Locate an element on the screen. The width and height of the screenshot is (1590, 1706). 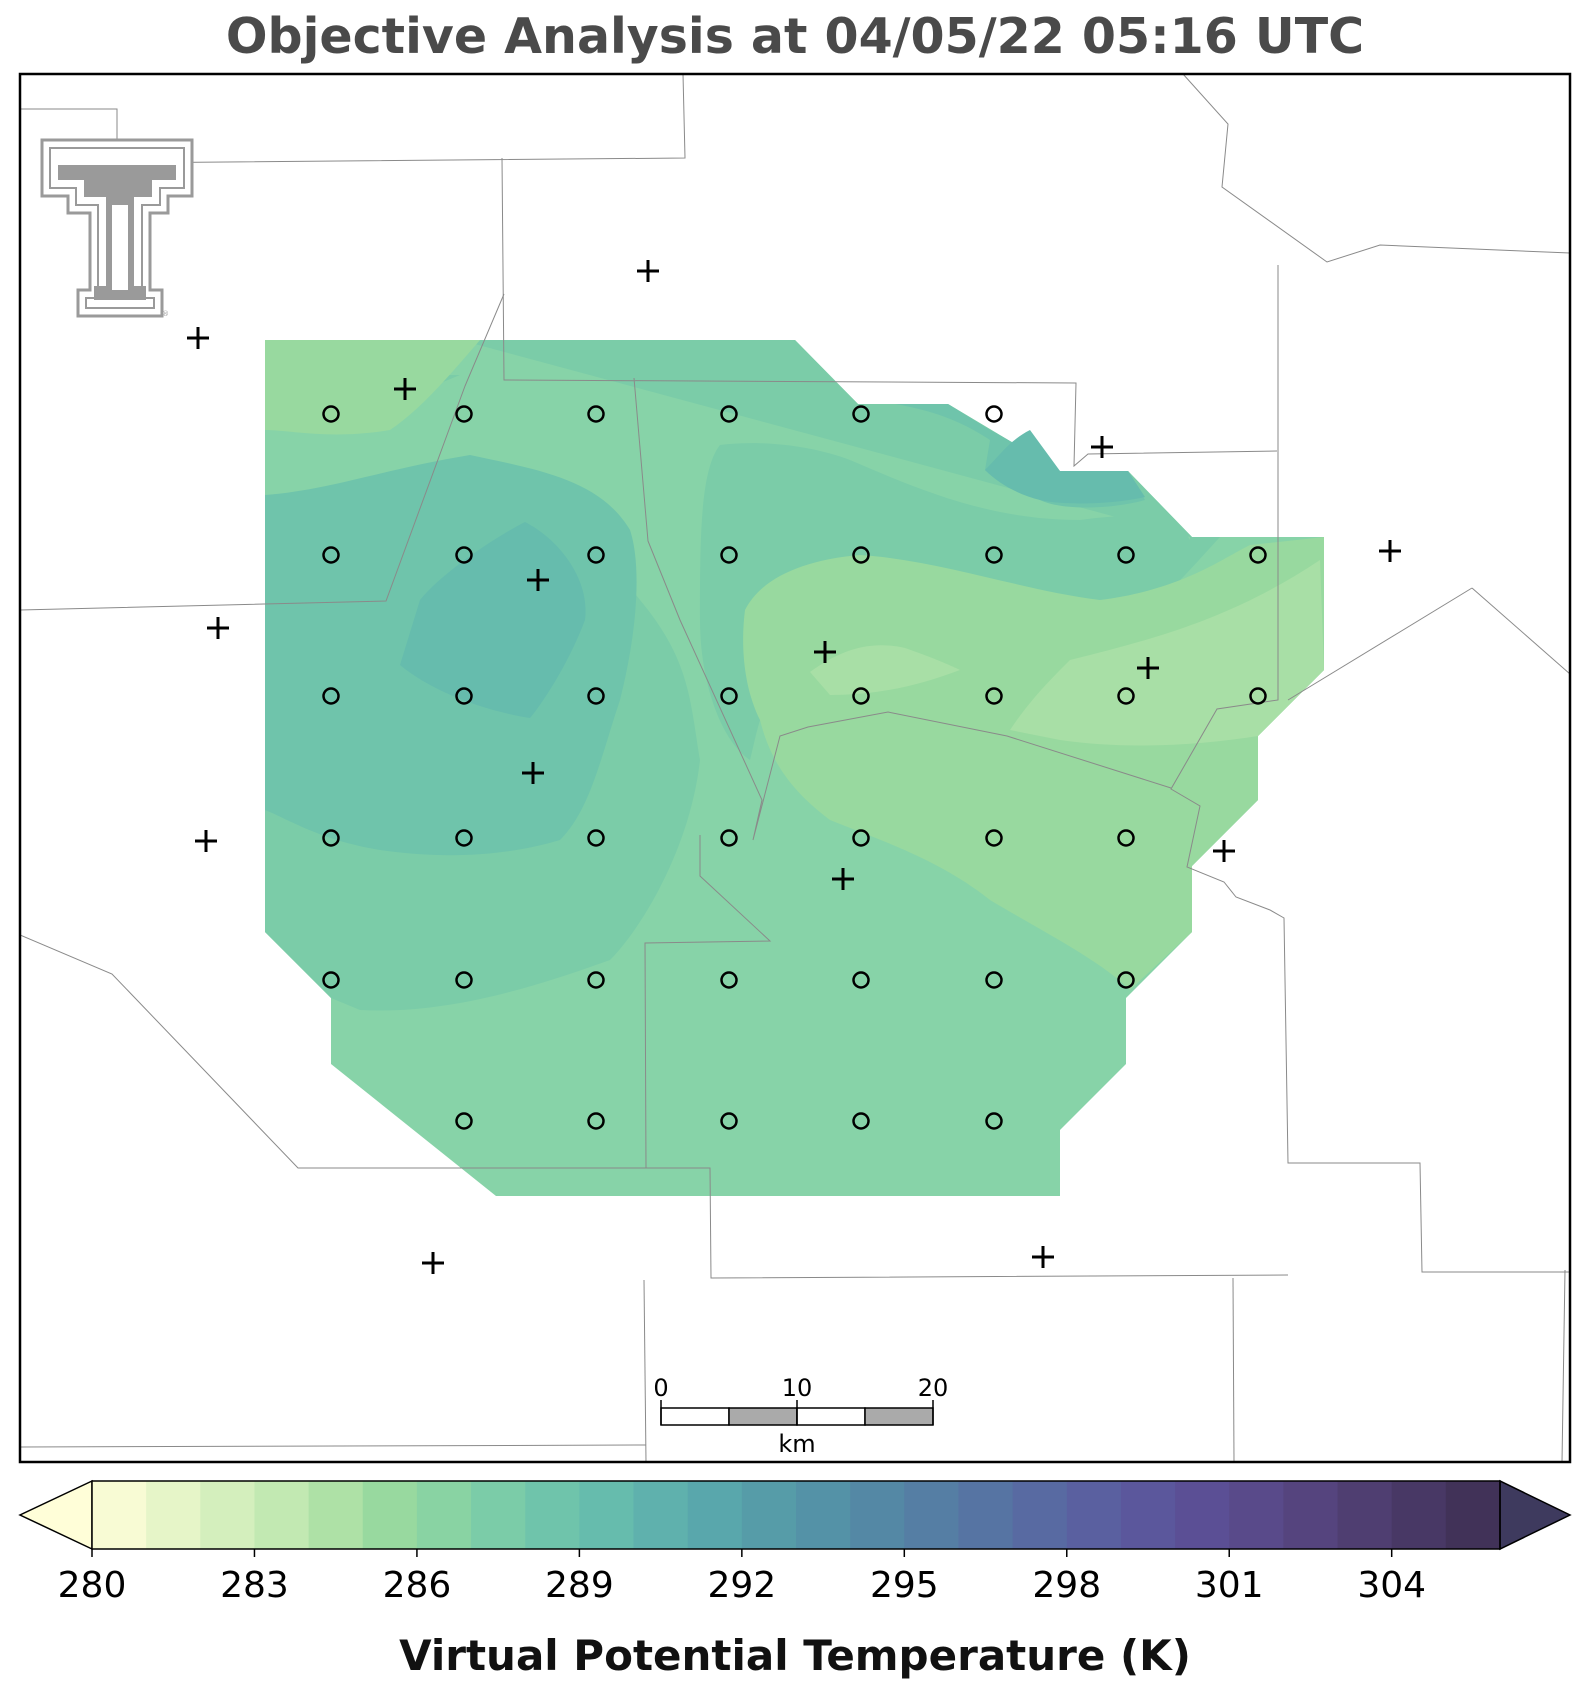
colorbar-tick-label: 286 is located at coordinates (417, 1585).